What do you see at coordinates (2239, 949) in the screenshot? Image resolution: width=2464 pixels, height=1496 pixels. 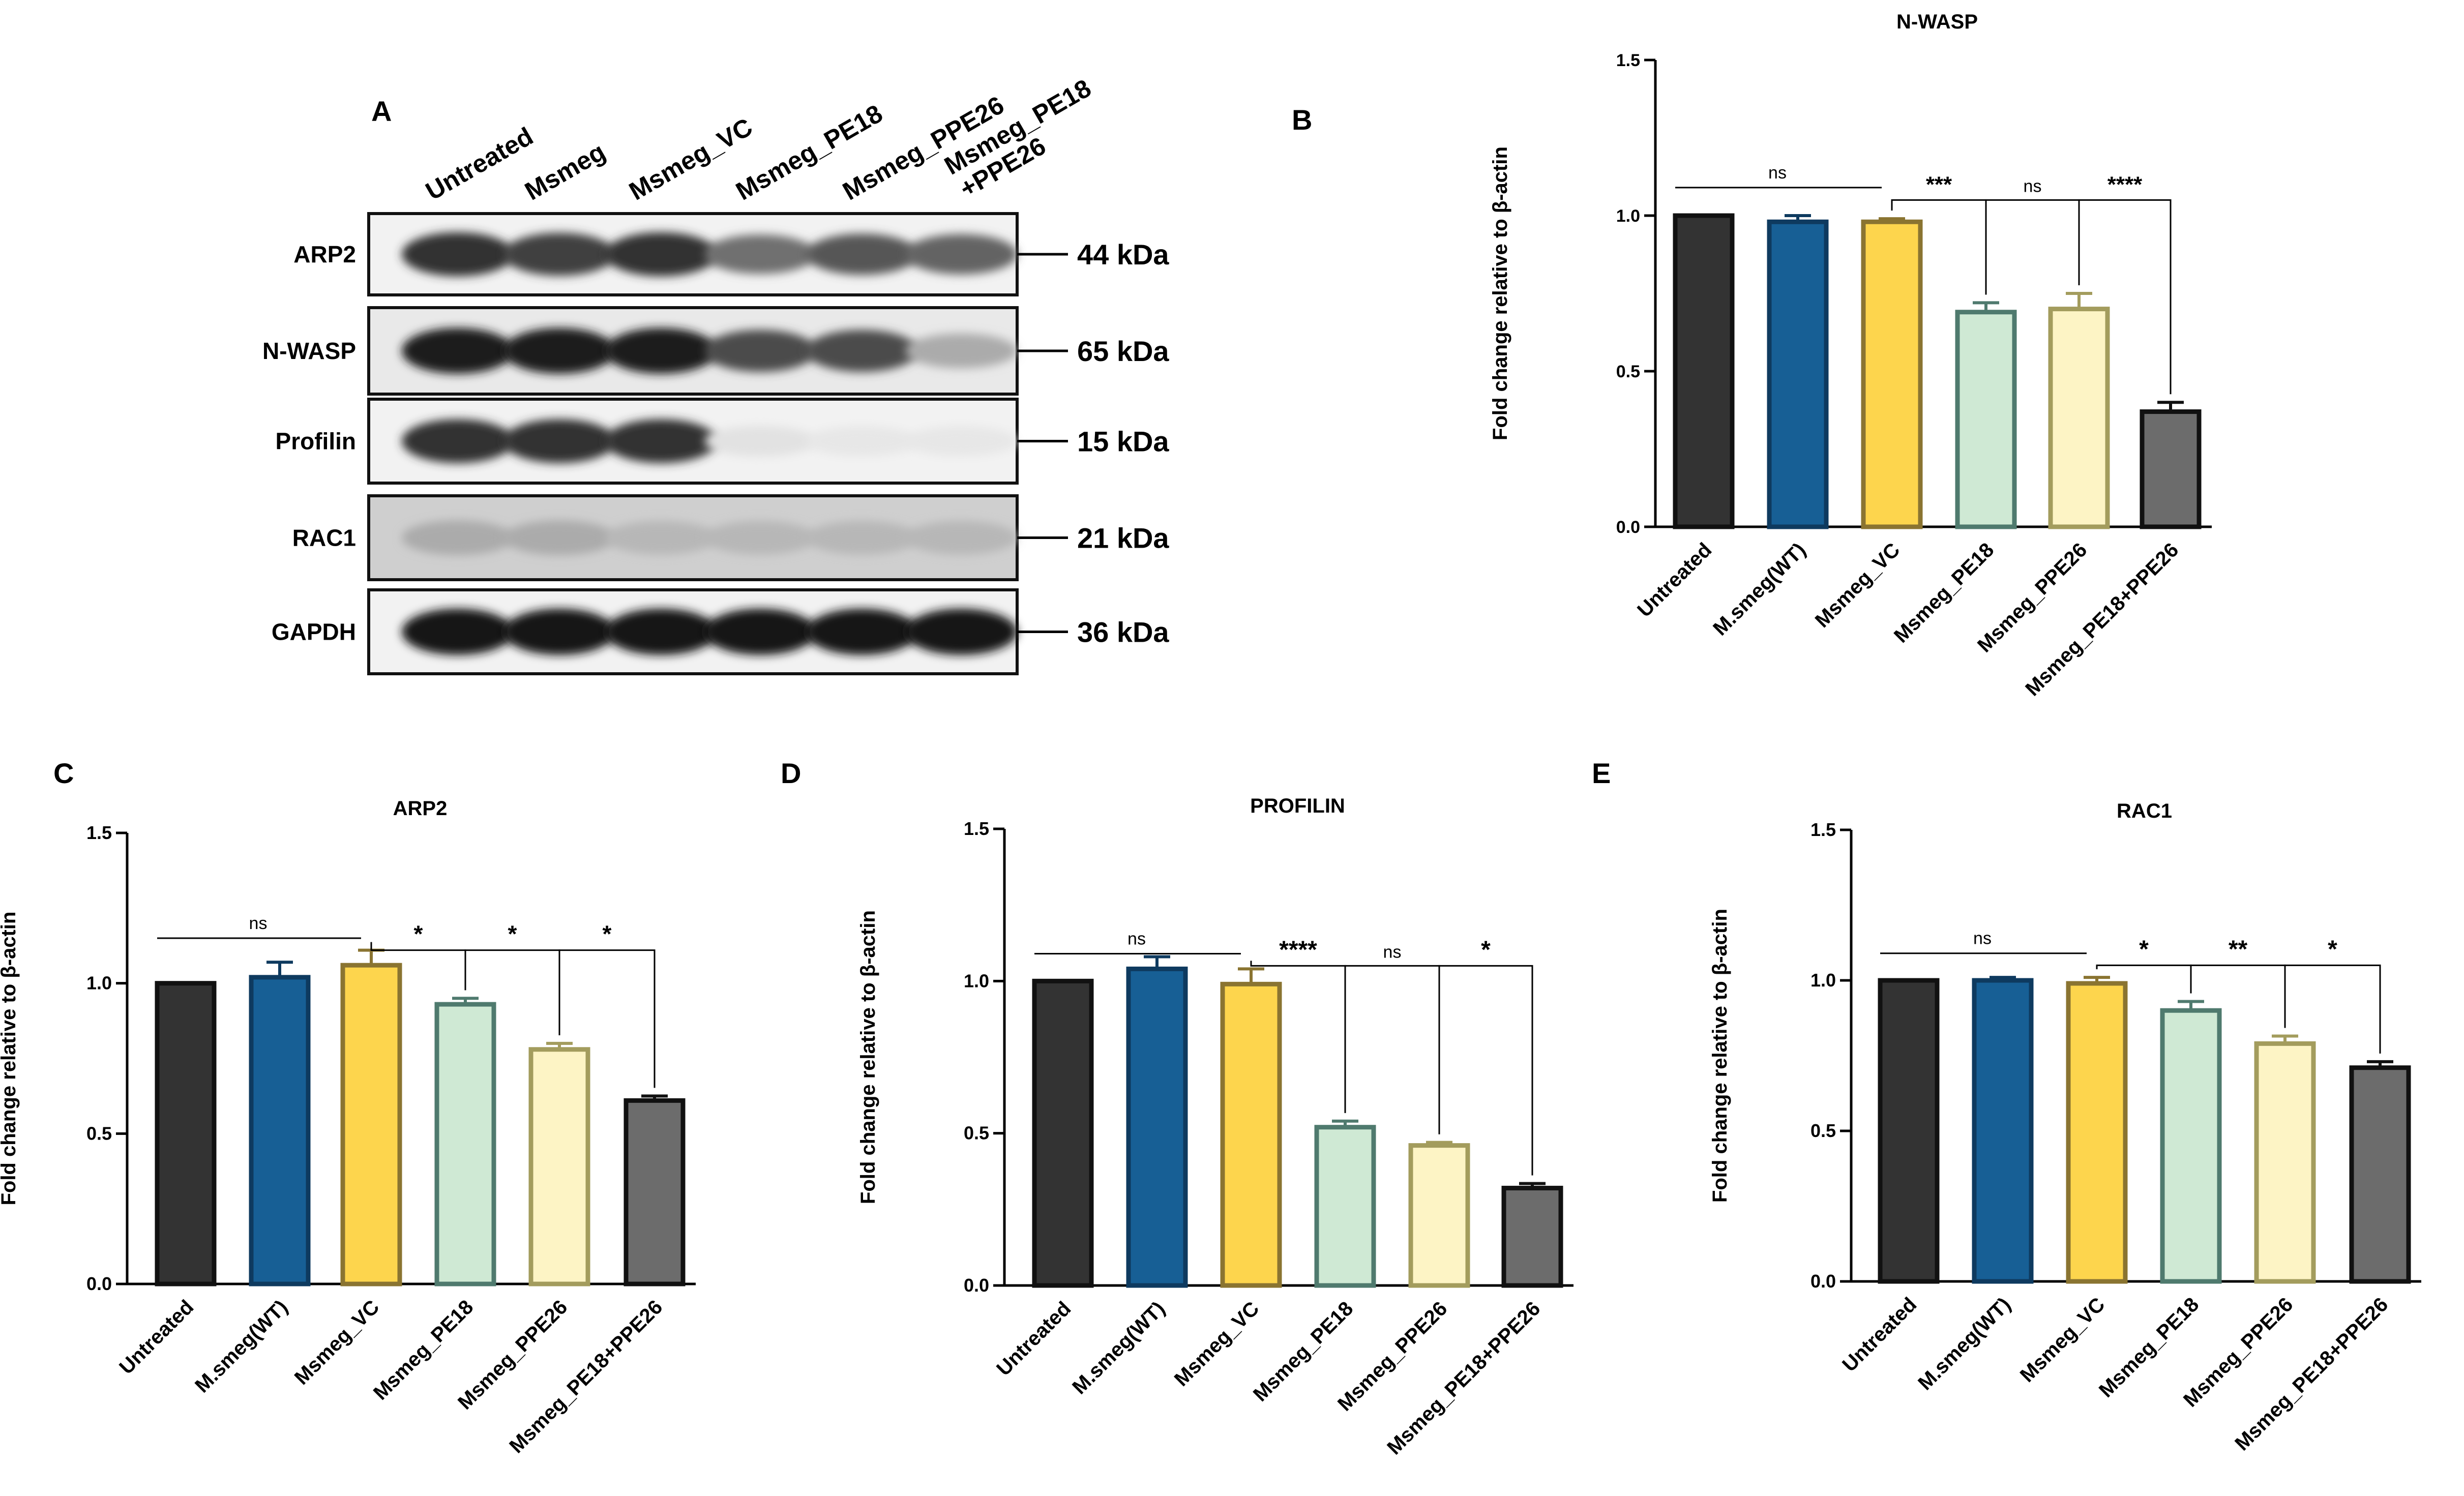 I see `significance-label: **` at bounding box center [2239, 949].